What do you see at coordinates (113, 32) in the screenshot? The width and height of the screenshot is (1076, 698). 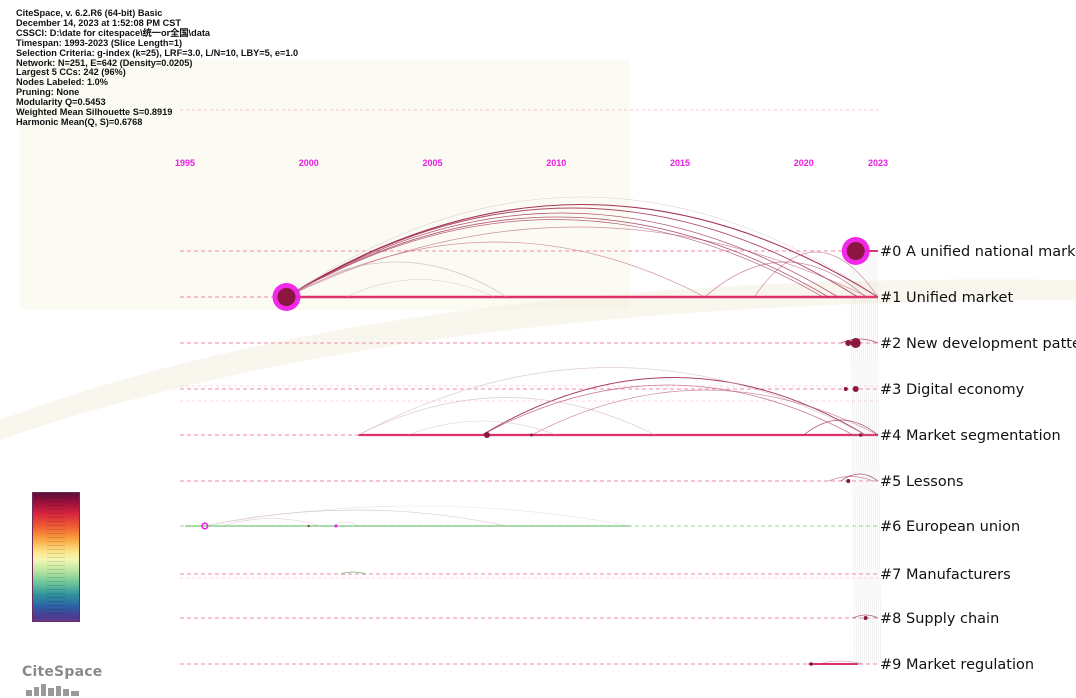 I see `info-line: CSSCI: D:\date for citespace\统一or全国\data` at bounding box center [113, 32].